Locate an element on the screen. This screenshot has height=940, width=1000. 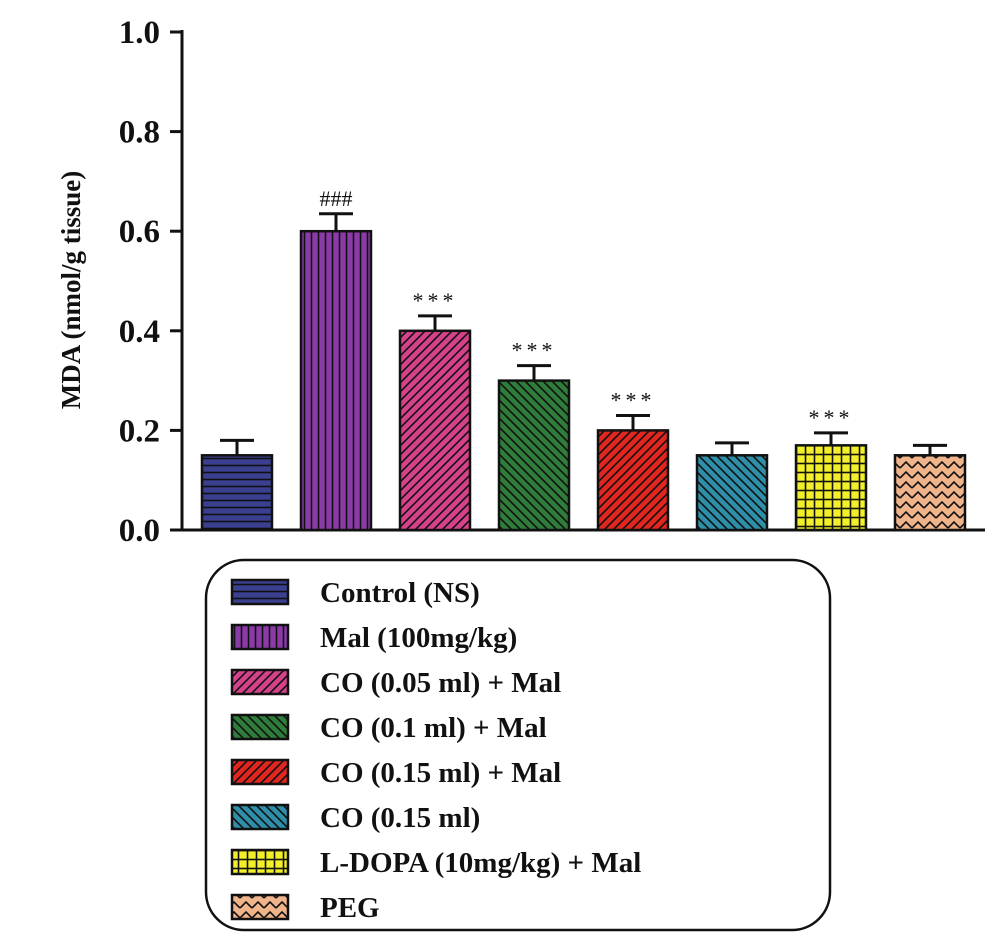
y-tick-label: 0.4 is located at coordinates (139, 332).